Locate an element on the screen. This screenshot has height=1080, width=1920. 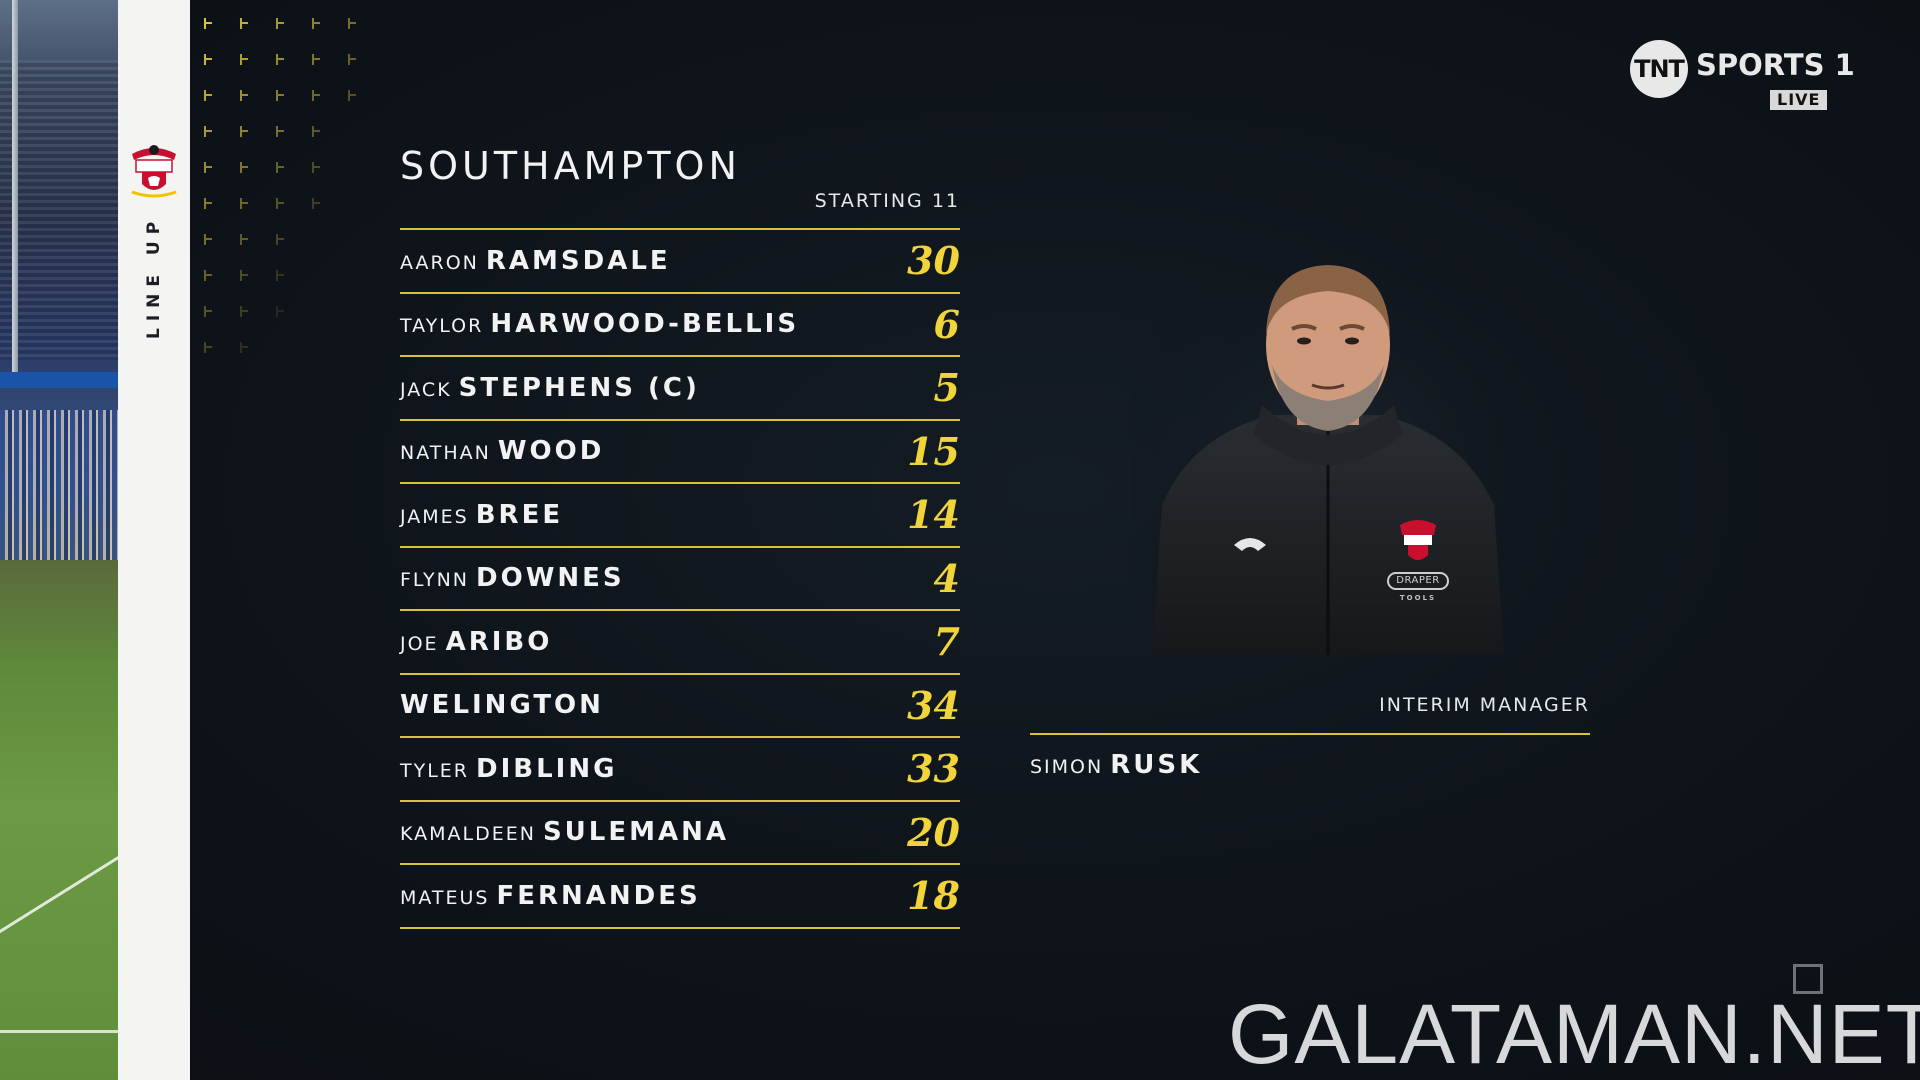
player-name: JAMES BREE is located at coordinates (481, 515).